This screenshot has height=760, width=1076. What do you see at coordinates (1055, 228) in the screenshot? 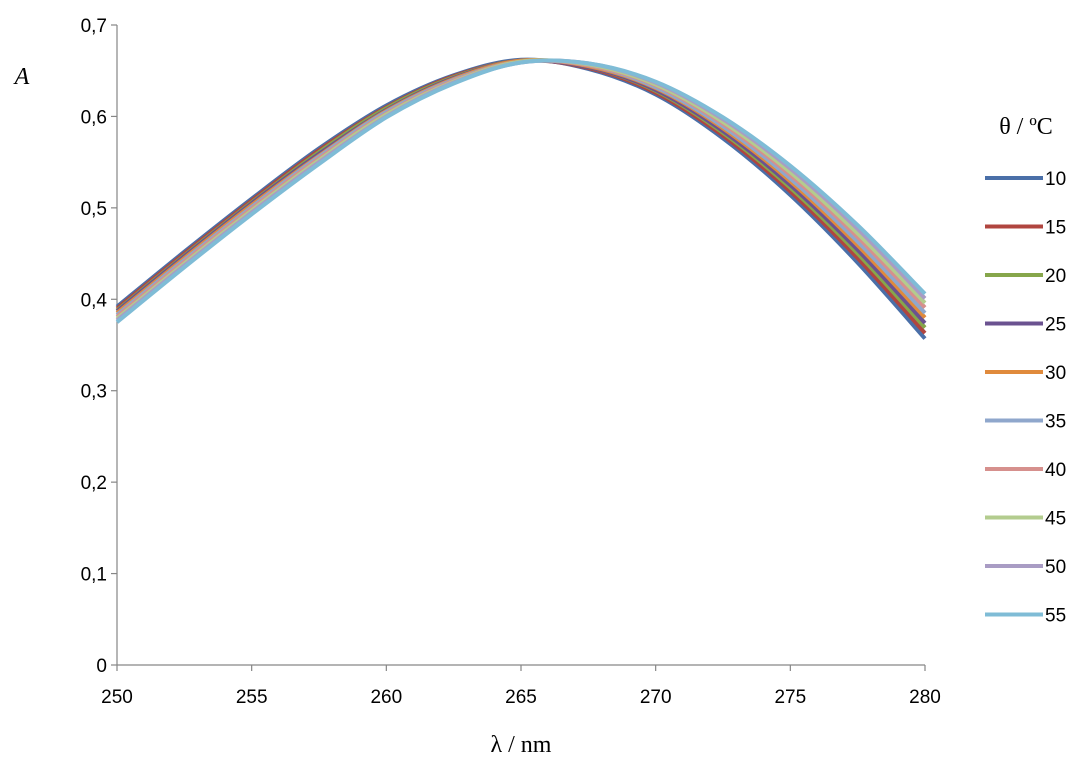
I see `legend-label-15: 15` at bounding box center [1055, 228].